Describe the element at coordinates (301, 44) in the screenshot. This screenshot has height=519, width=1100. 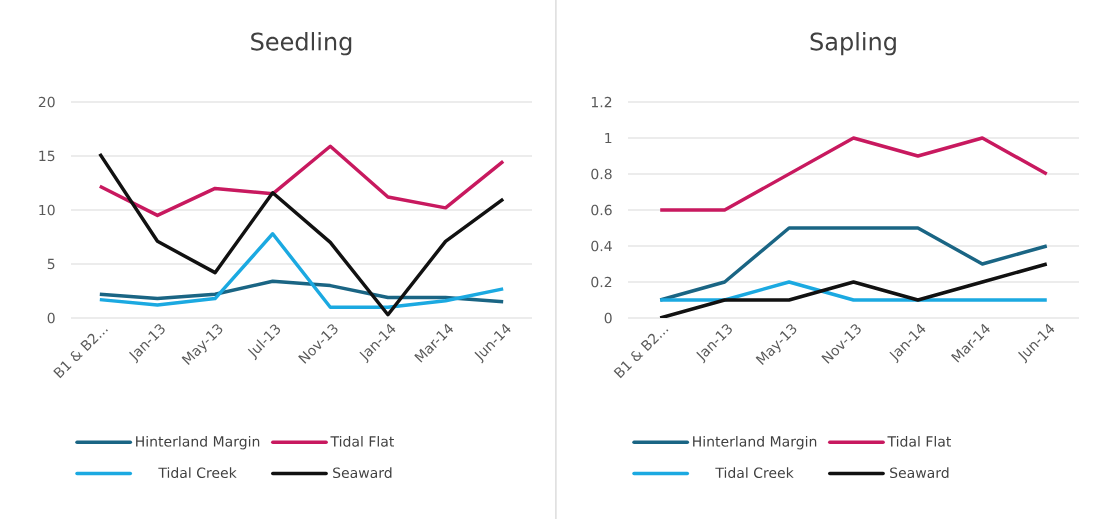
I see `chart-title: Seedling` at that location.